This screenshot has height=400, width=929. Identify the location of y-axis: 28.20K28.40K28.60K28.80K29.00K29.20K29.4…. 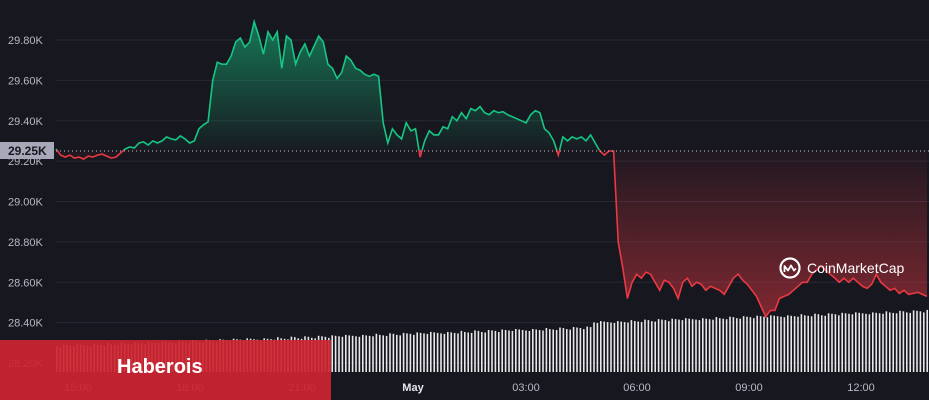
(26, 202).